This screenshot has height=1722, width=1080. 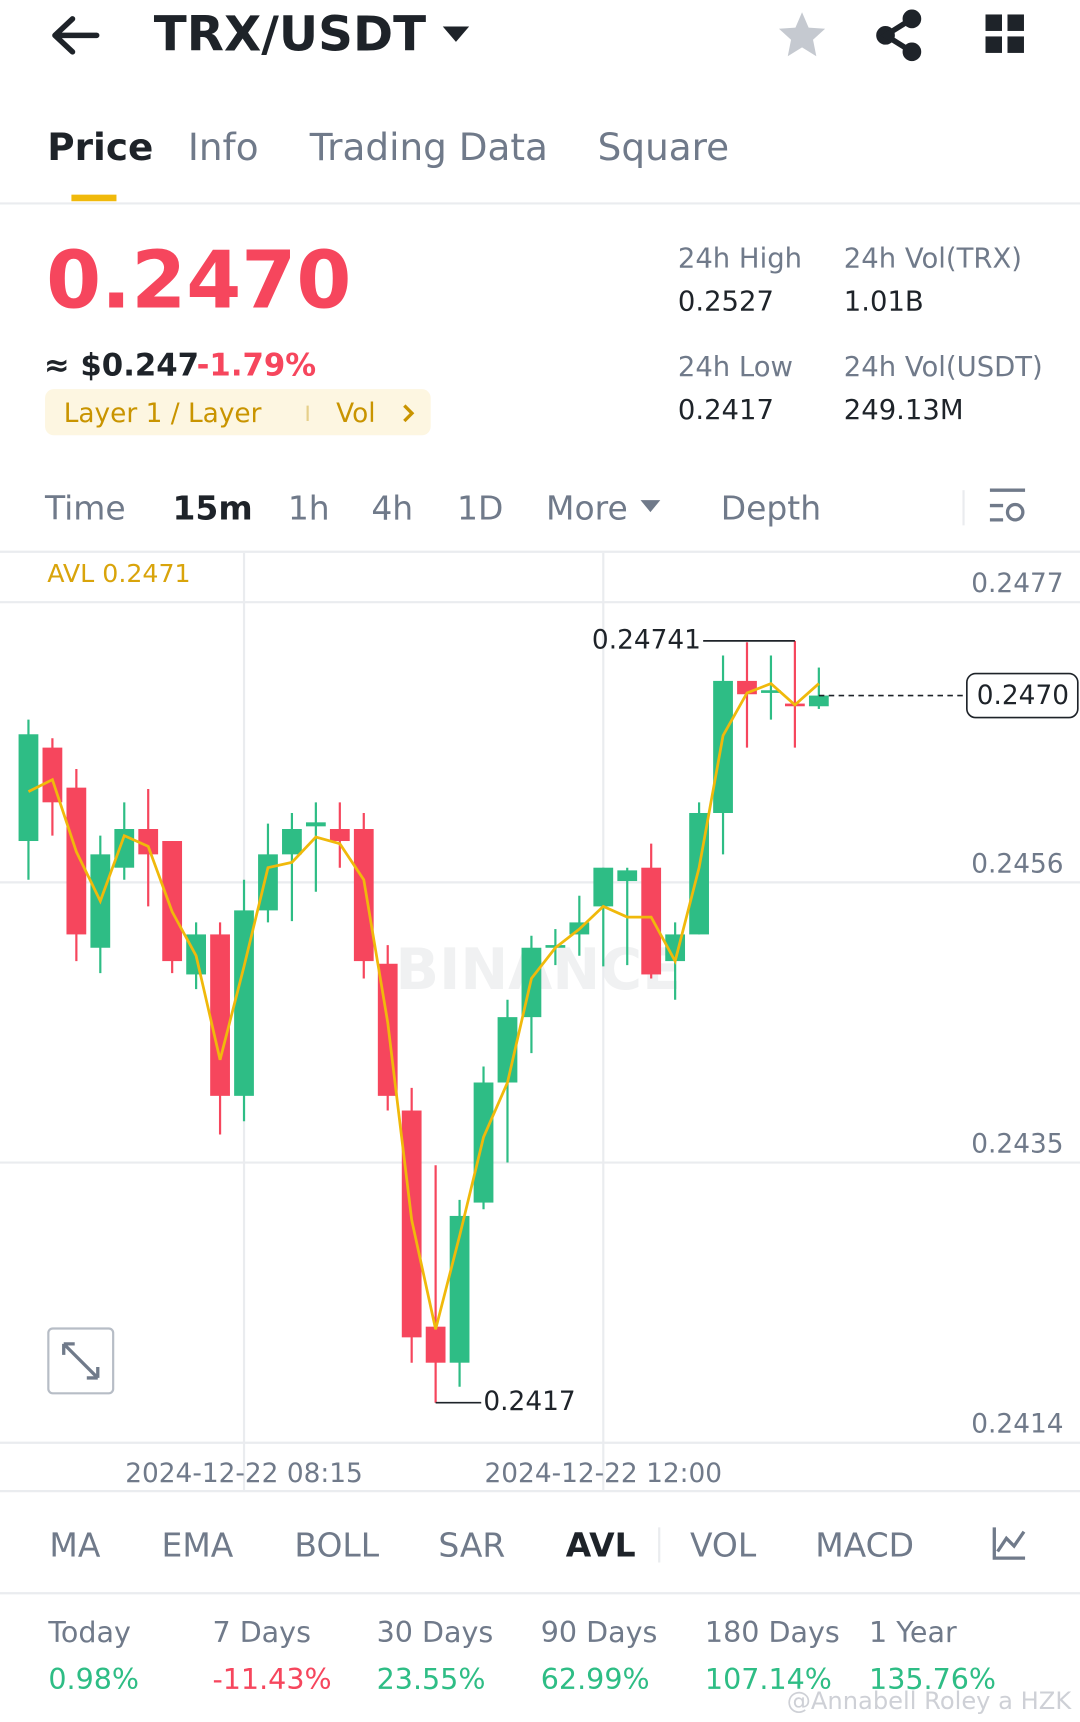 I want to click on indicator-tab: BOLL, so click(x=336, y=1545).